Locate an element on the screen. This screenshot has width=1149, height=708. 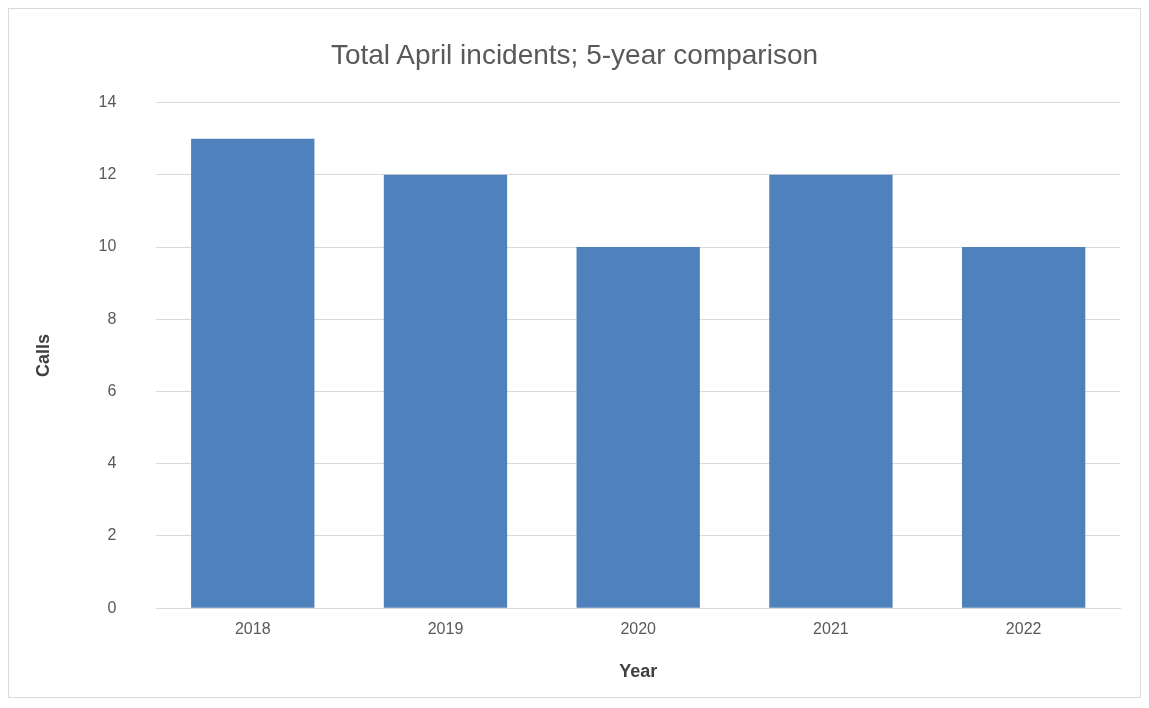
x-tick-label: 2018 is located at coordinates (252, 629).